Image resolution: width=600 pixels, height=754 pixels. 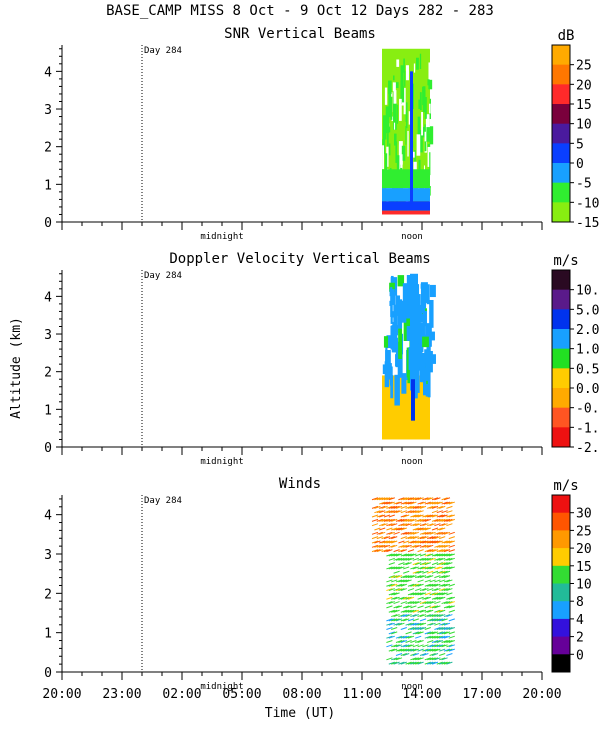 I want to click on y-tick-label: 0, so click(x=48, y=673).